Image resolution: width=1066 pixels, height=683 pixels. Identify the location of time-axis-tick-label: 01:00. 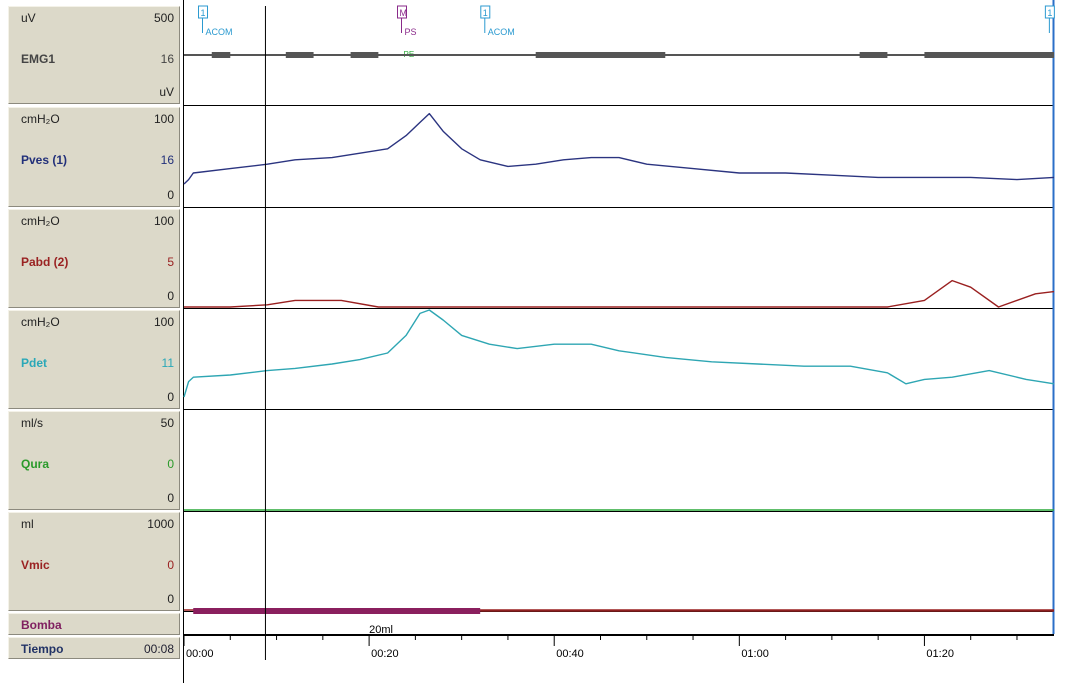
(755, 654).